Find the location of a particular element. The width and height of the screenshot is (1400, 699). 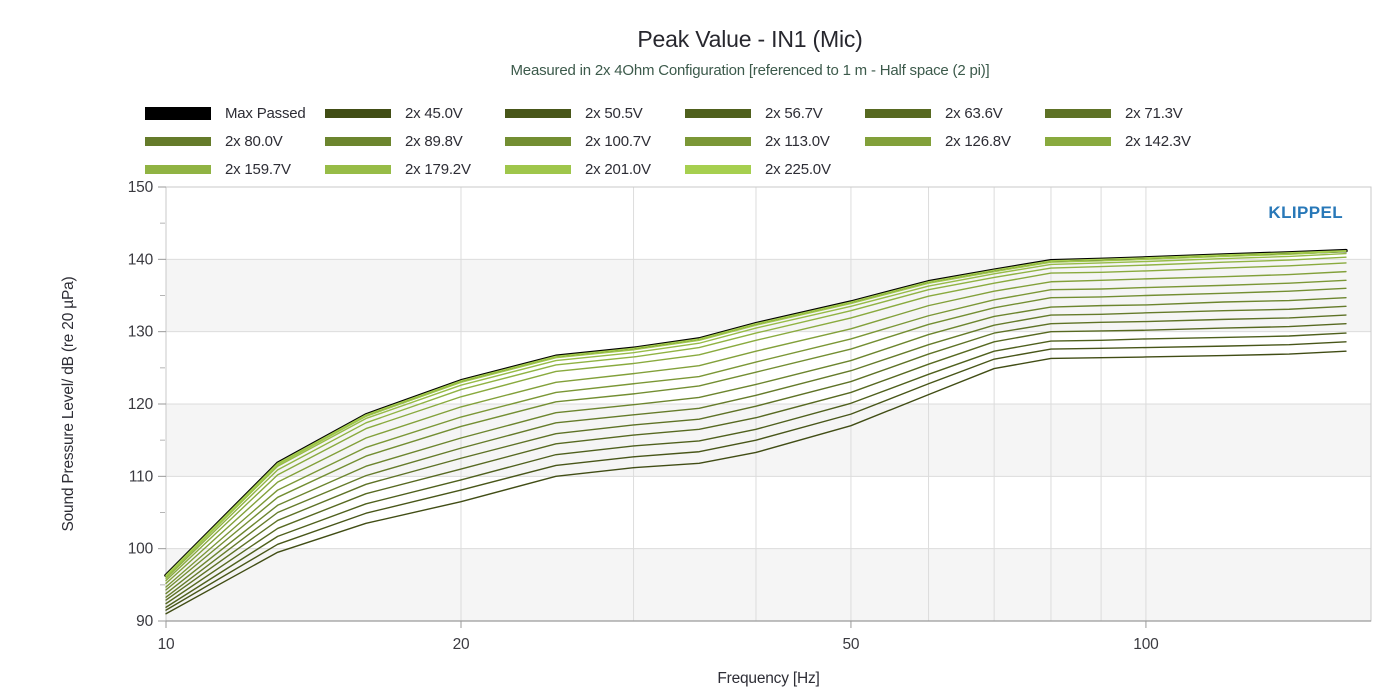

legend-label: 2x 45.0V is located at coordinates (434, 113).